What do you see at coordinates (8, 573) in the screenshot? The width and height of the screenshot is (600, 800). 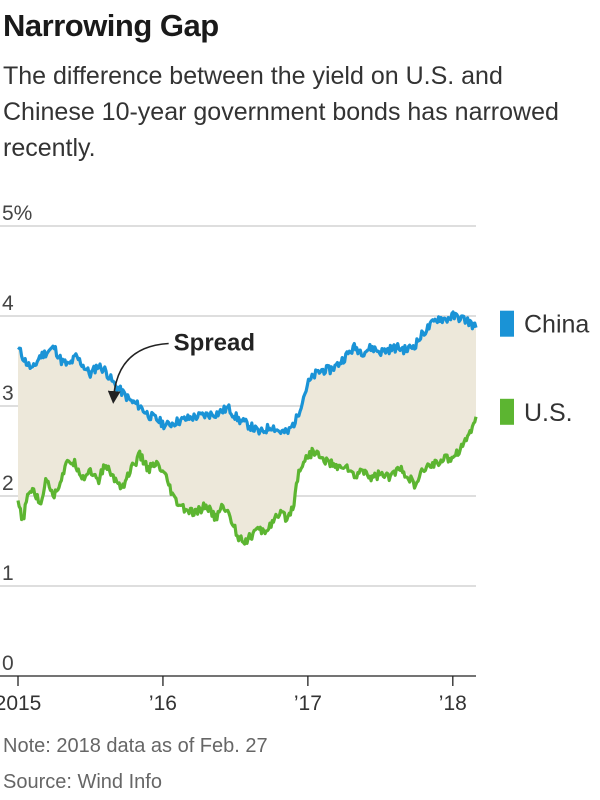 I see `y-tick-label-1: 1` at bounding box center [8, 573].